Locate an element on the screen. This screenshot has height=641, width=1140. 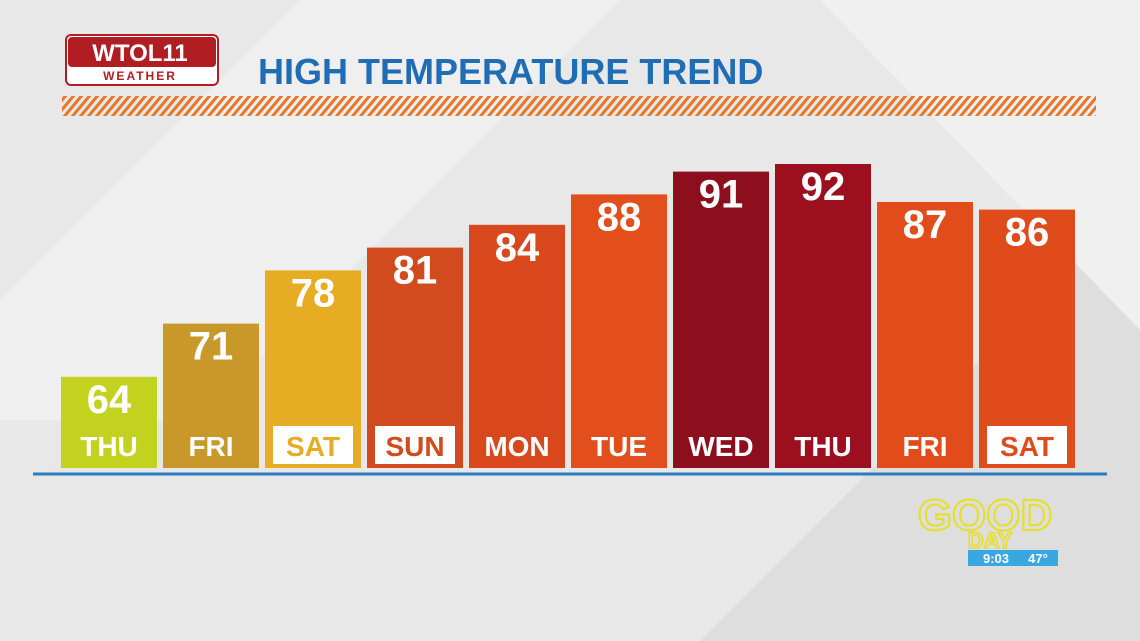
station: WTOL11 is located at coordinates (140, 53).